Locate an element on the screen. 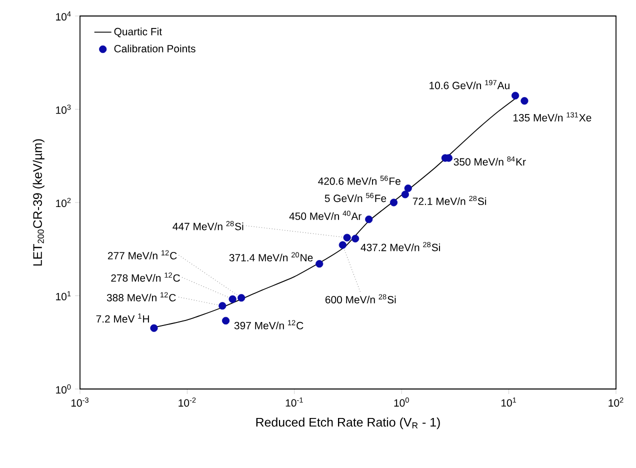  annotation: 72.1 MeV/n $^{28}$Si is located at coordinates (449, 201).